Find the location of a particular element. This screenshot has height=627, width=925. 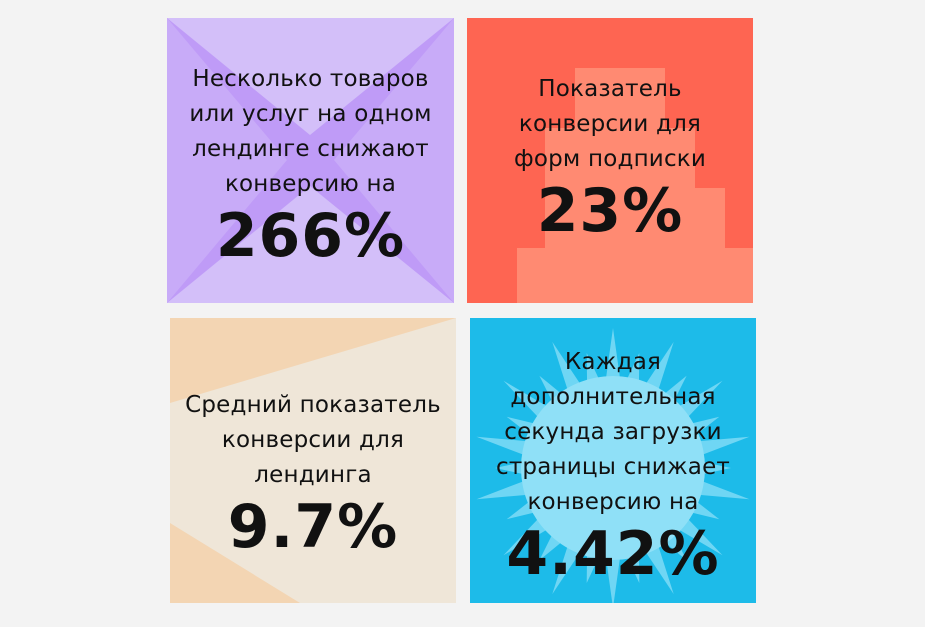

stat-value: 23% is located at coordinates (610, 211).